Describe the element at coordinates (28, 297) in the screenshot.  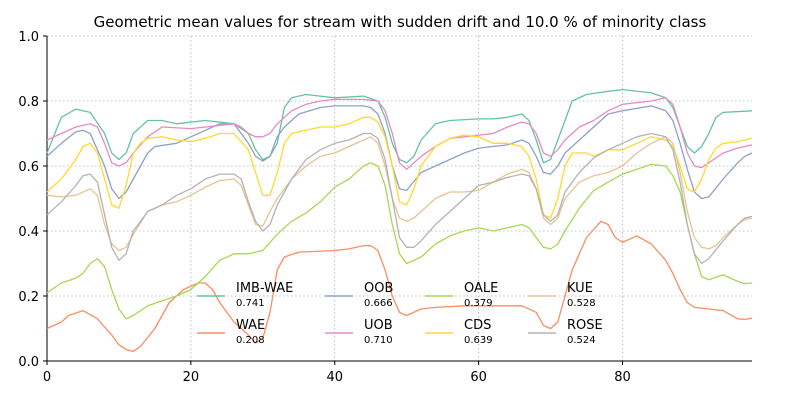
I see `y-tick-label: 0.2` at that location.